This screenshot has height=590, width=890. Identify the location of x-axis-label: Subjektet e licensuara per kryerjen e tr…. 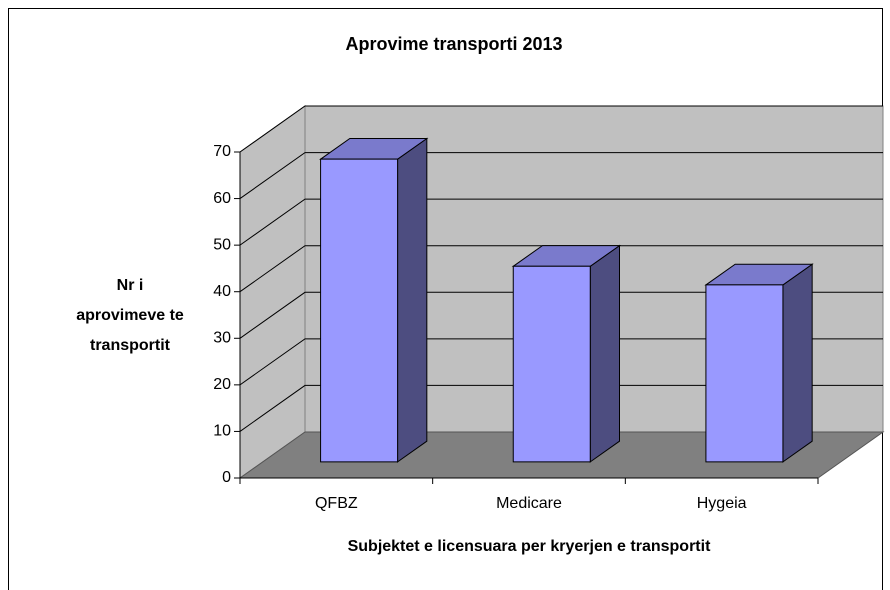
(529, 546).